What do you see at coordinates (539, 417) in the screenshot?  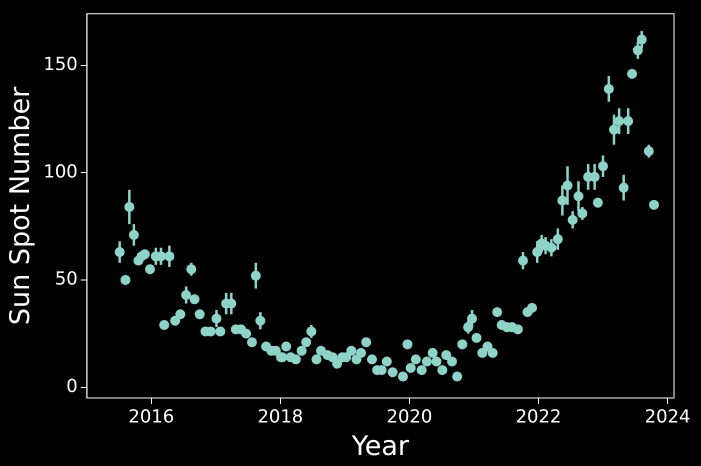 I see `x-tick-label: 2022` at bounding box center [539, 417].